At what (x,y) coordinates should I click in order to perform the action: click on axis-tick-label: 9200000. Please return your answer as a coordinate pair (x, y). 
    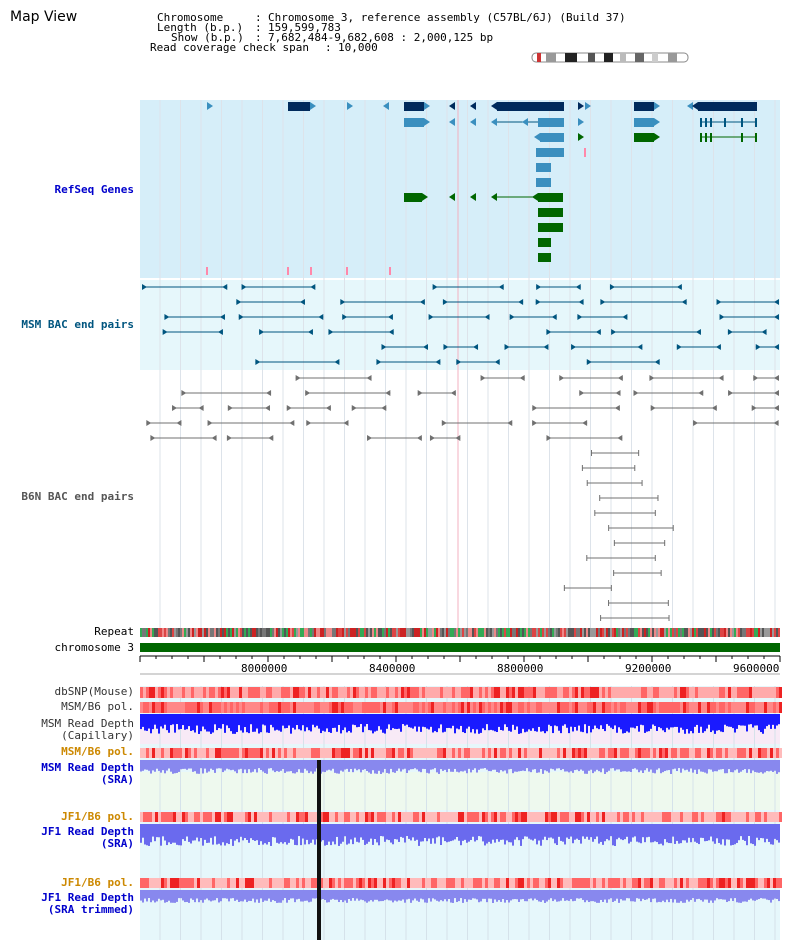
    Looking at the image, I should click on (648, 668).